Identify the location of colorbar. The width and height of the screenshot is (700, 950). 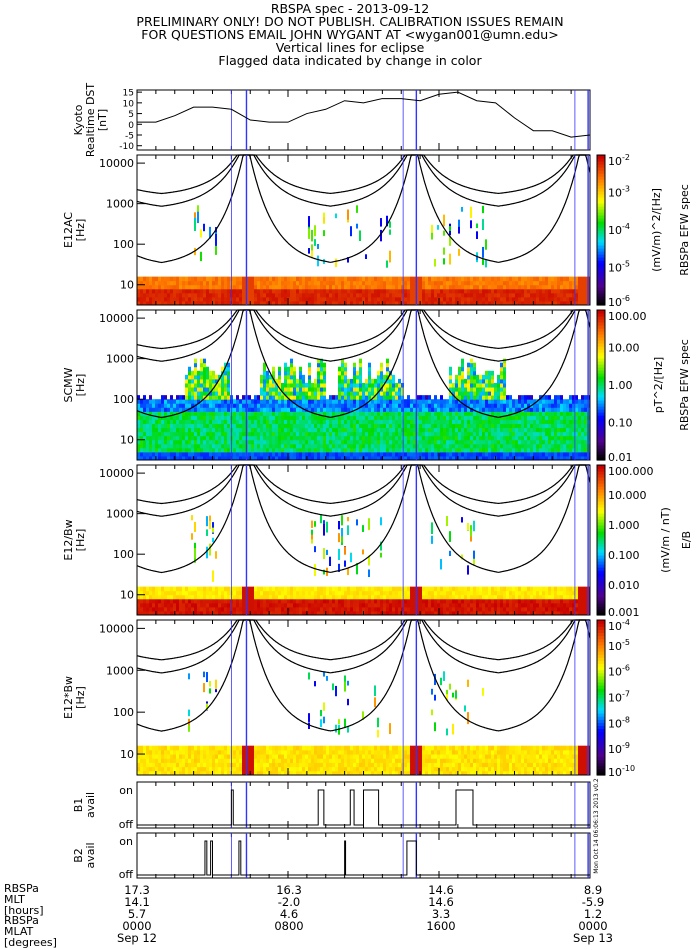
(601, 230).